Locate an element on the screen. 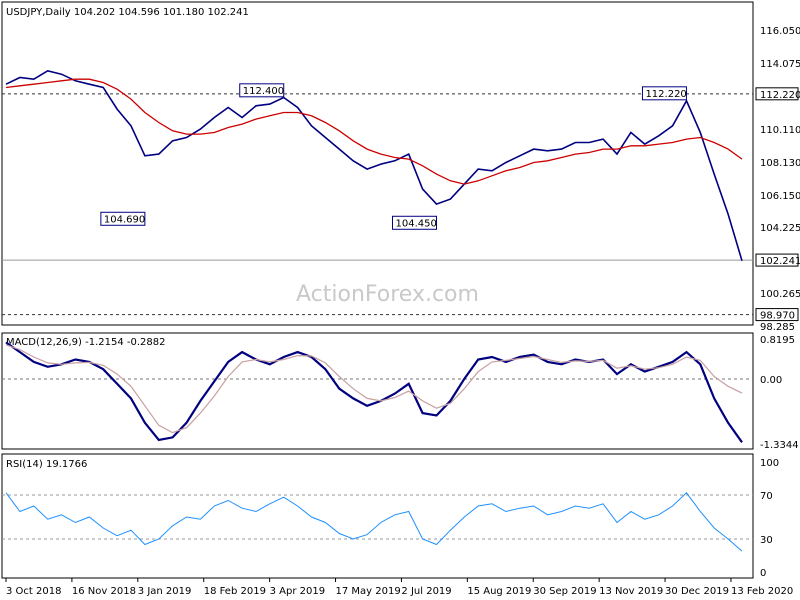  annotation-label: 112.400 is located at coordinates (263, 91).